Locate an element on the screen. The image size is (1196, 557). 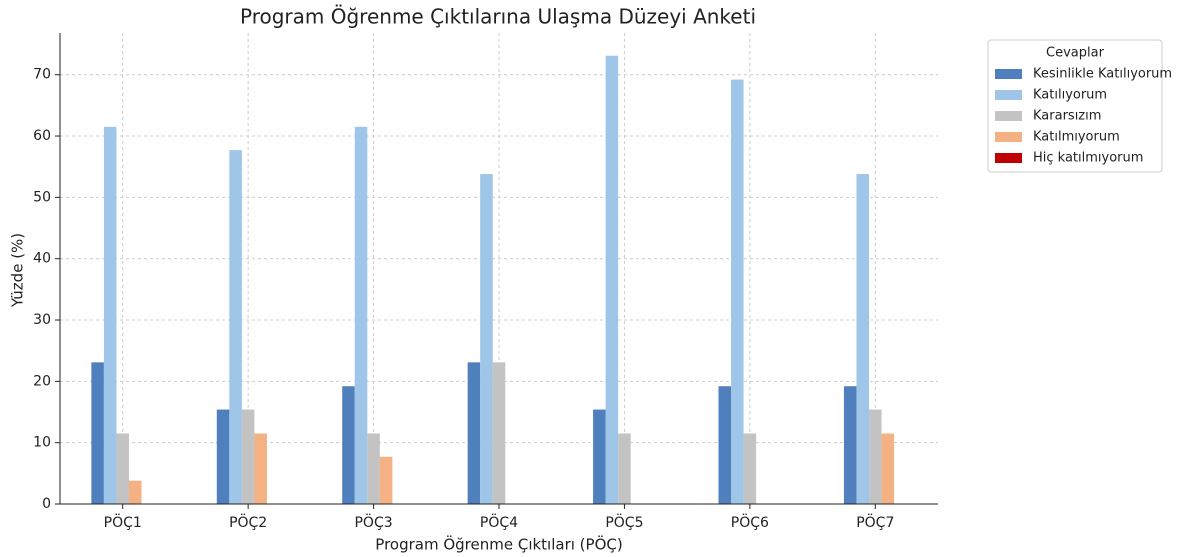
legend-box is located at coordinates (1075, 106).